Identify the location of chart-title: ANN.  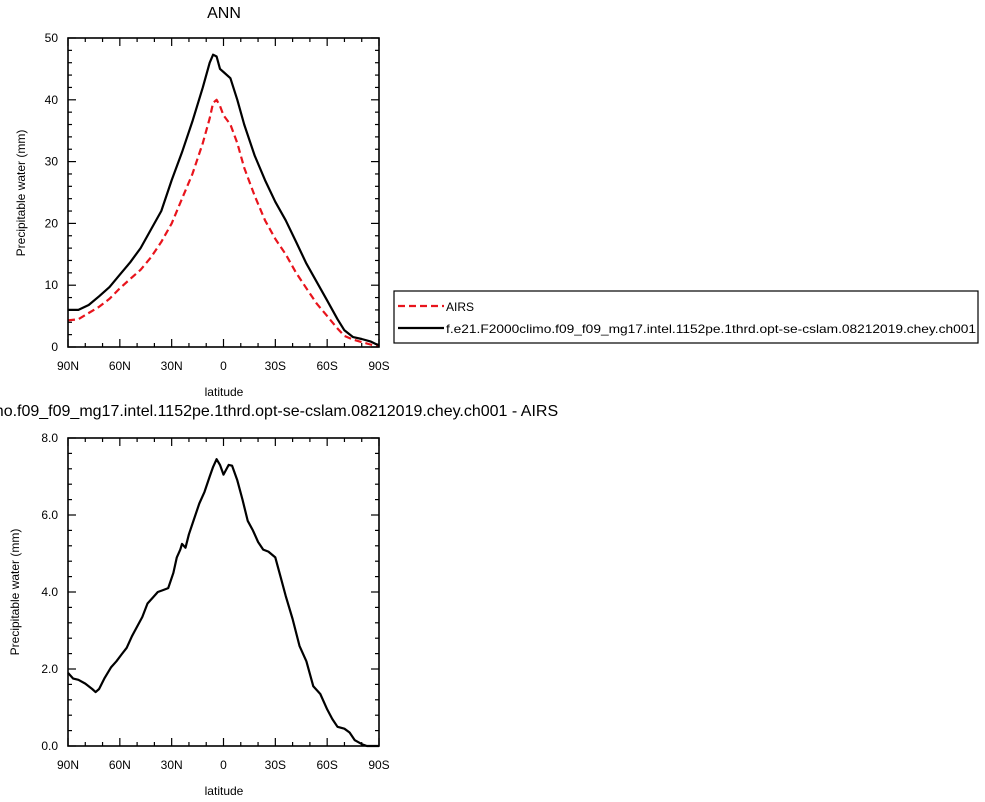
(224, 13).